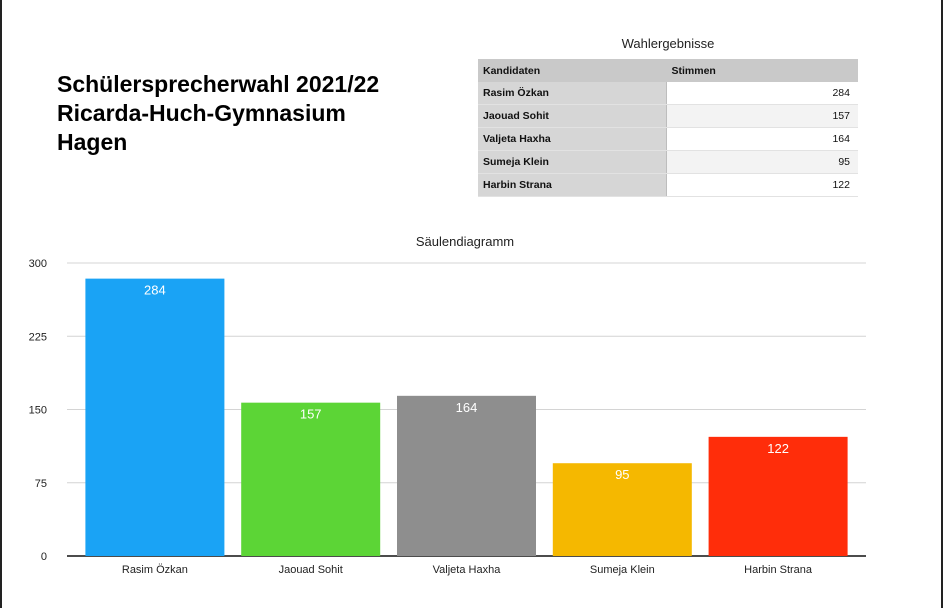  I want to click on candidate-name-cell: Valjeta Haxha, so click(572, 139).